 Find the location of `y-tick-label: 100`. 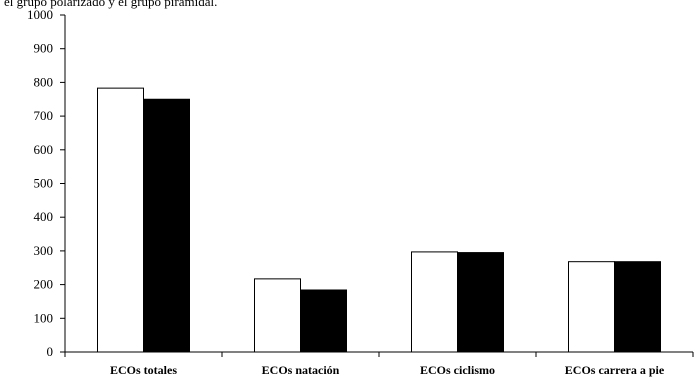

y-tick-label: 100 is located at coordinates (44, 317).